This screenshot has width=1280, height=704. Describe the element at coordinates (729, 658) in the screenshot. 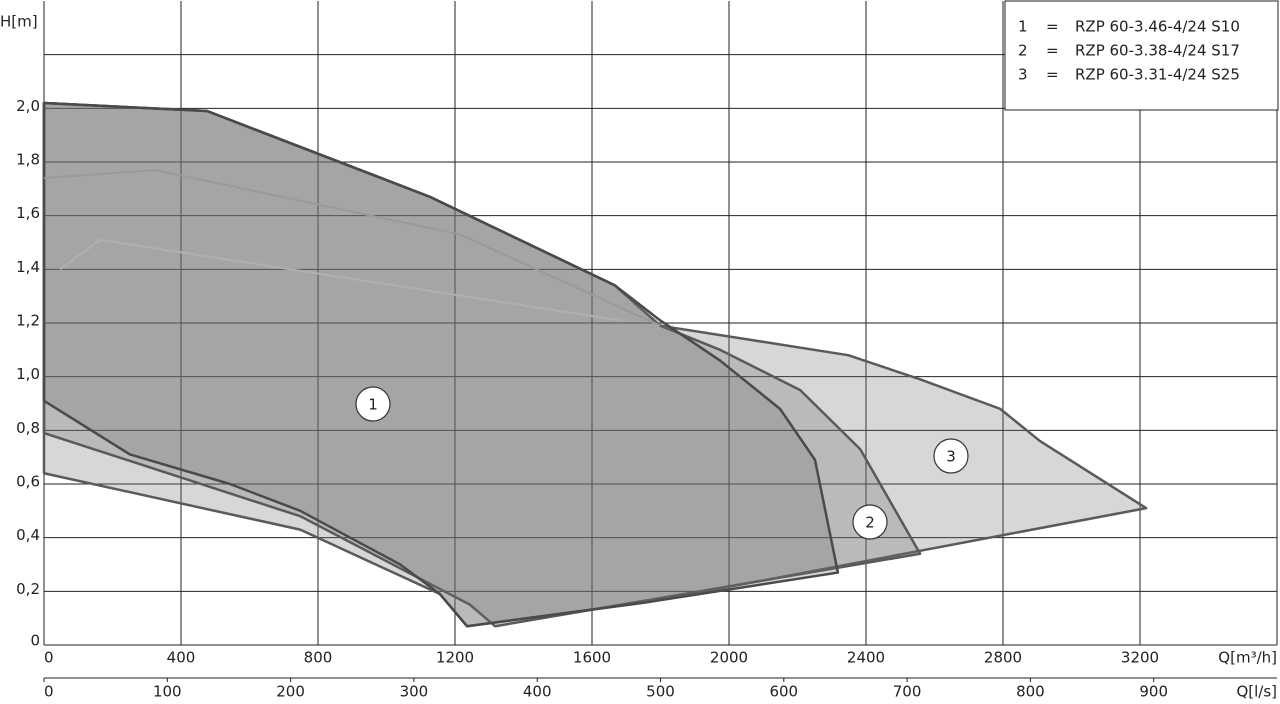

I see `x-tick-label: 2000` at that location.